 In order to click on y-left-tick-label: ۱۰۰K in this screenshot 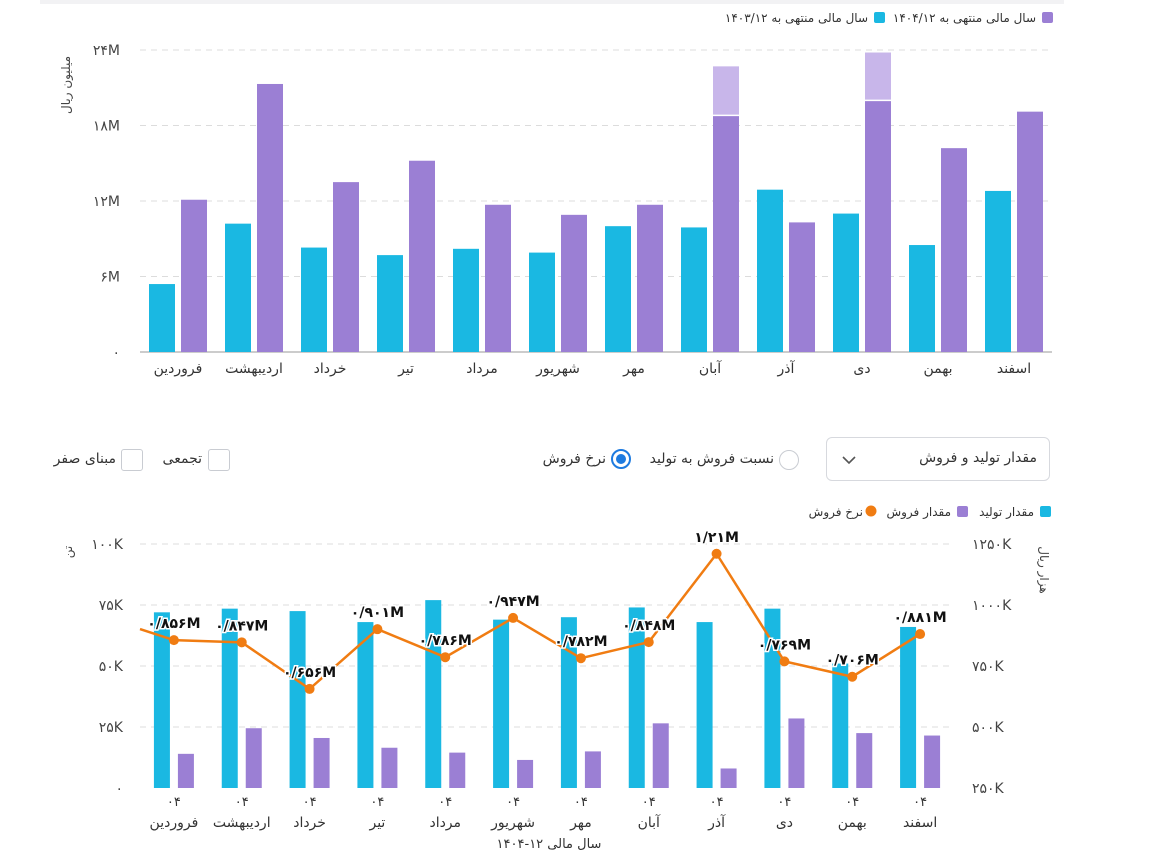, I will do `click(107, 545)`.